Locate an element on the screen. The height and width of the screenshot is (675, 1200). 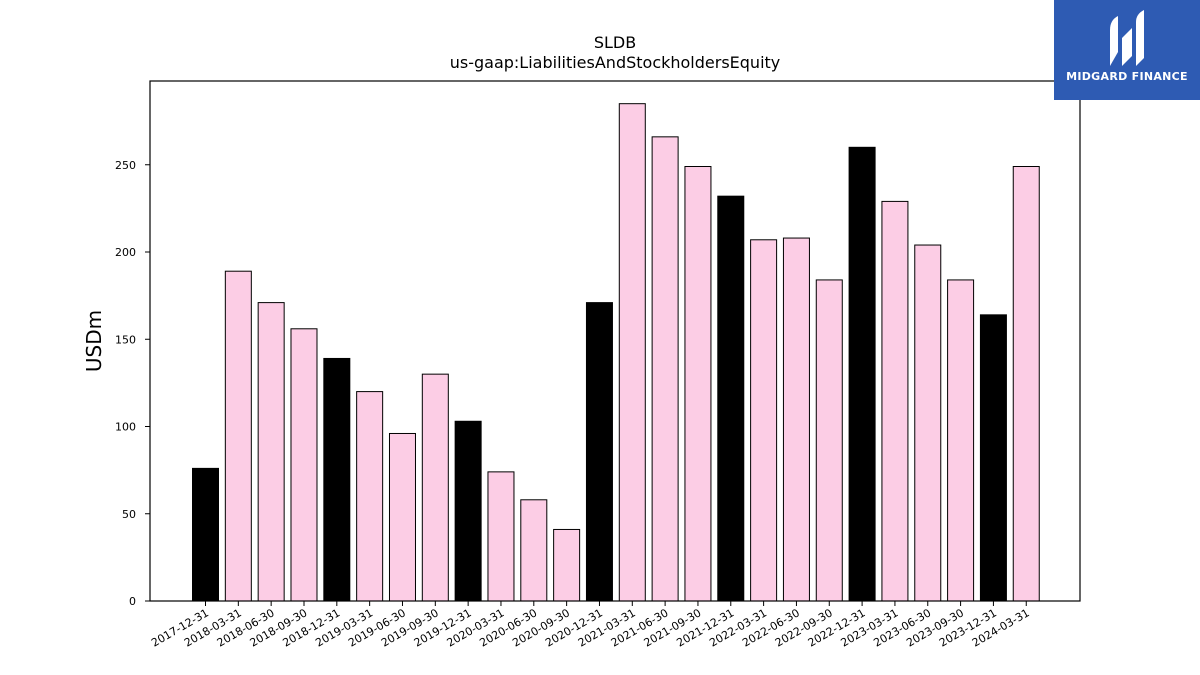
logo-text: MIDGARD FINANCE is located at coordinates (1127, 76).